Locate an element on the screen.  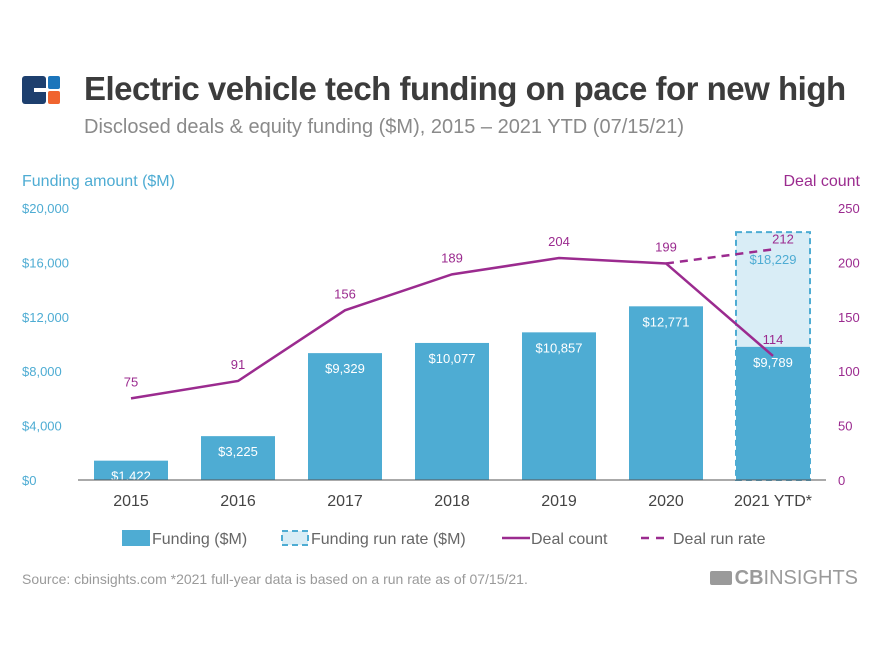
brand-bold: CB is located at coordinates (749, 578).